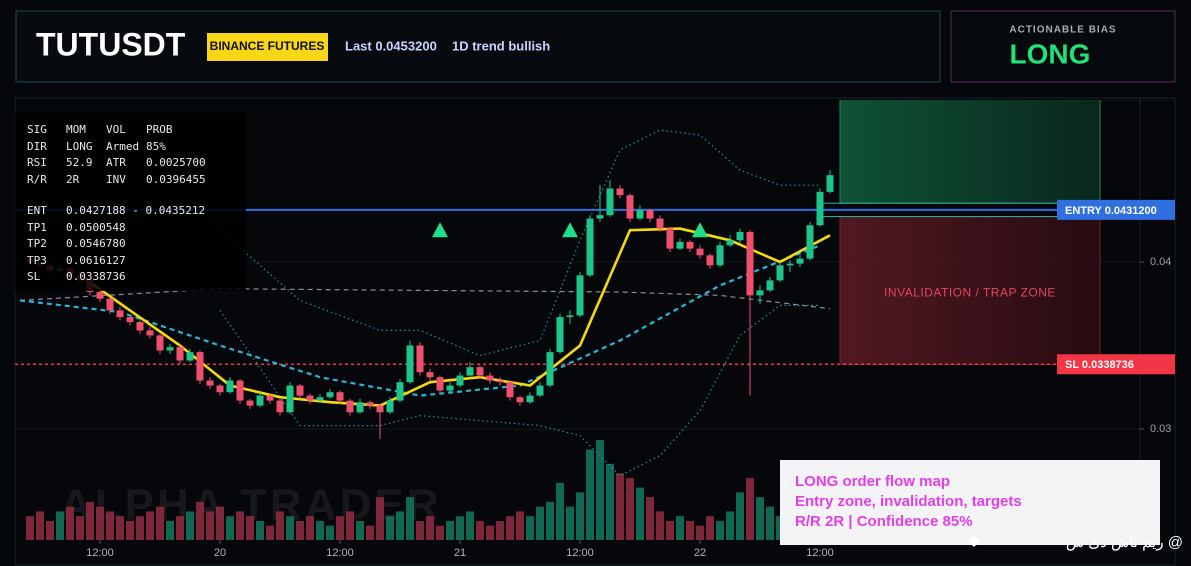  Describe the element at coordinates (37, 227) in the screenshot. I see `stats-cell: TP1` at that location.